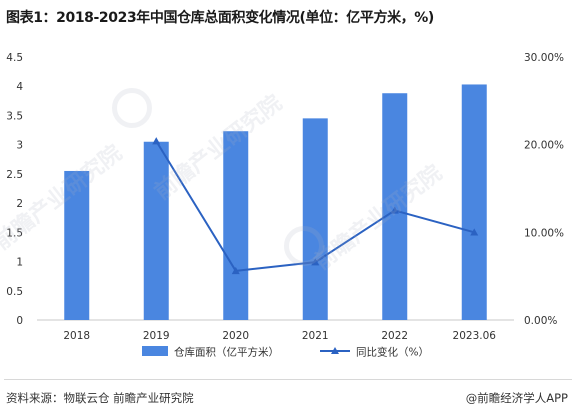 Image resolution: width=576 pixels, height=417 pixels. I want to click on y-right-tick-label: 10.00%, so click(544, 233).